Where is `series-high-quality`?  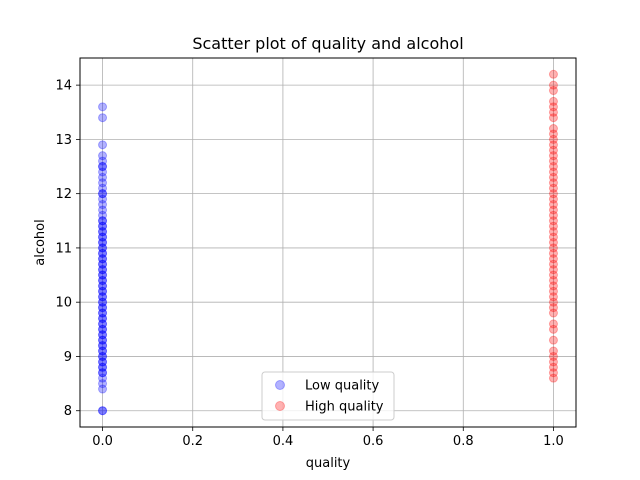 series-high-quality is located at coordinates (553, 226).